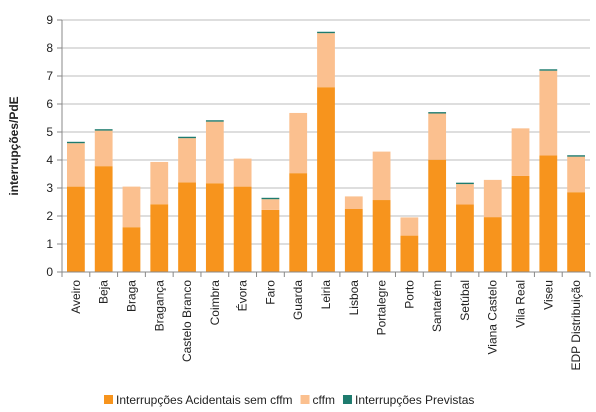 The width and height of the screenshot is (596, 412). Describe the element at coordinates (493, 317) in the screenshot. I see `x-tick-label: Viana Castelo` at that location.